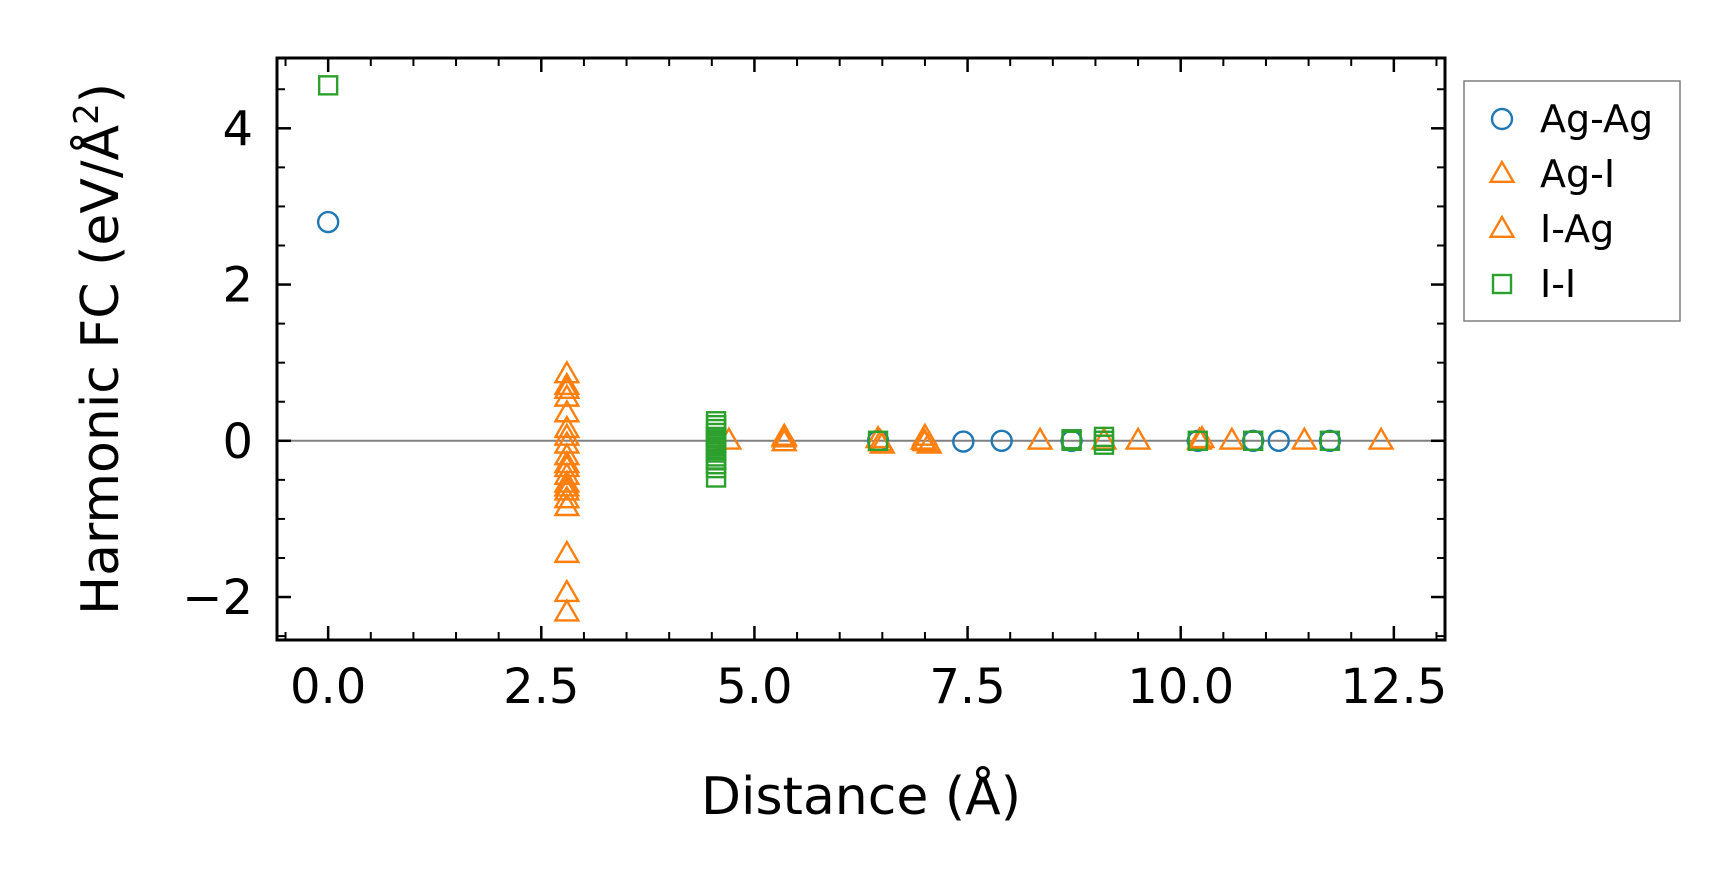  What do you see at coordinates (1393, 687) in the screenshot?
I see `x-tick-label: 12.5` at bounding box center [1393, 687].